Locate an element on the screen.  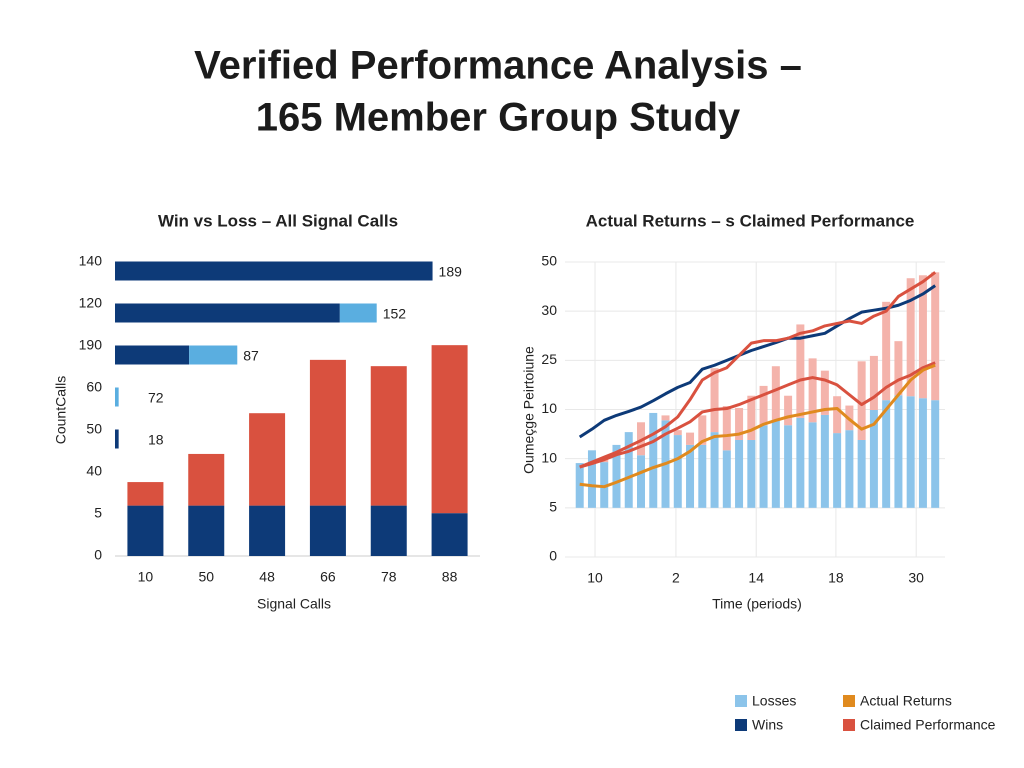
y-tick-label: 10 is located at coordinates (549, 408).